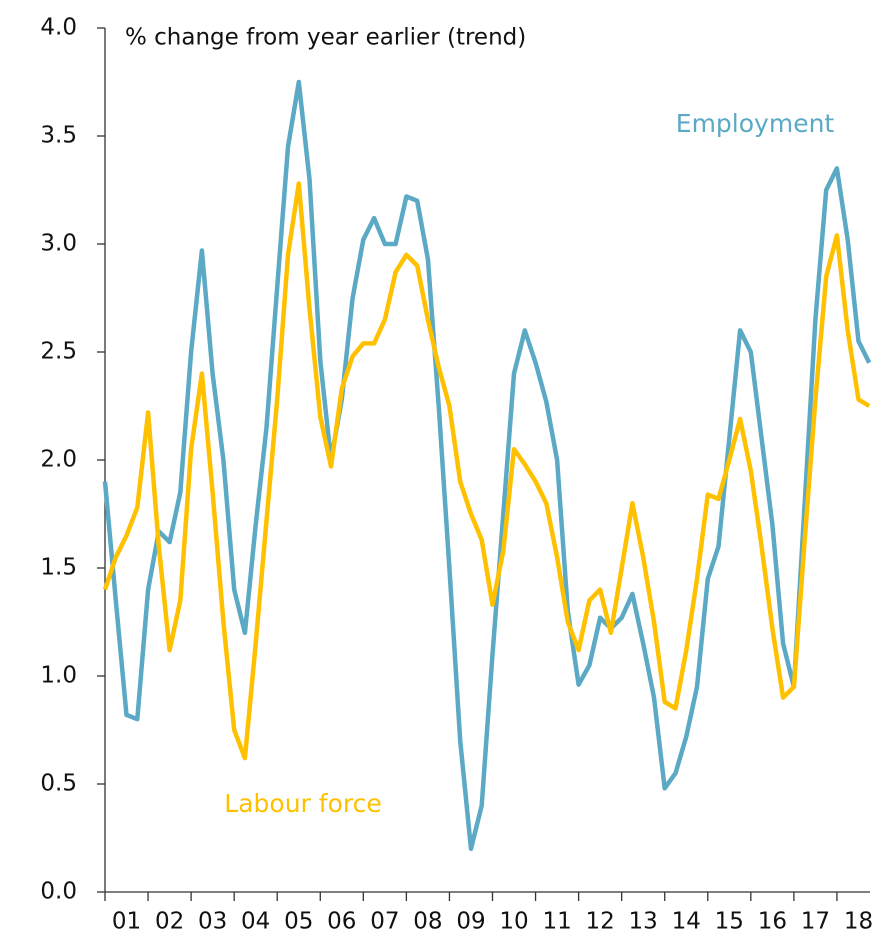 The height and width of the screenshot is (947, 892). I want to click on y-tick-label: 2.0, so click(58, 460).